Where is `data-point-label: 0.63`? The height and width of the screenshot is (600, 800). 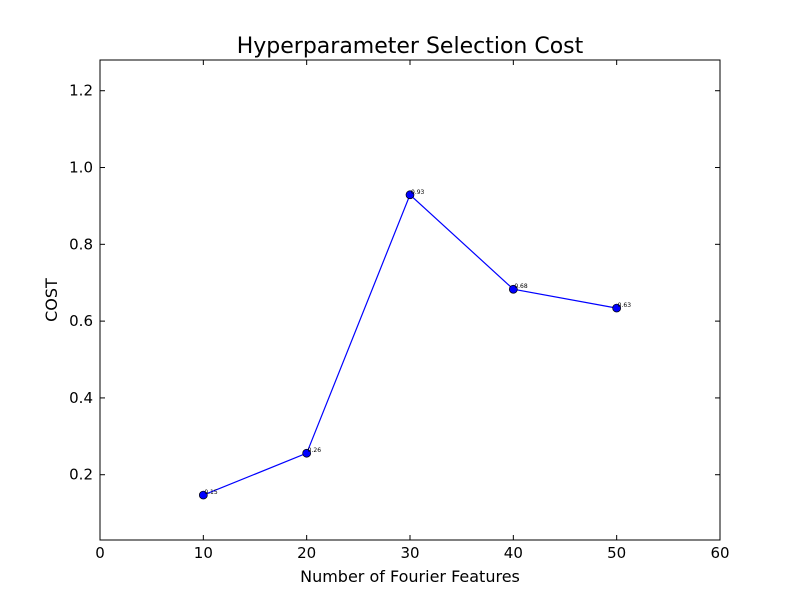
data-point-label: 0.63 is located at coordinates (625, 305).